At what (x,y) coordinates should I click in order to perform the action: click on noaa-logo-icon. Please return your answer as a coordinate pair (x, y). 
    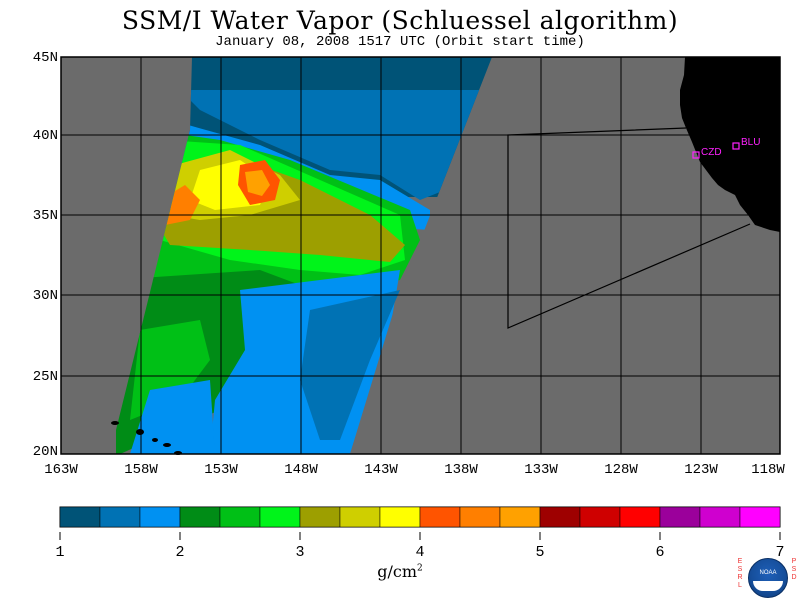
    Looking at the image, I should click on (768, 578).